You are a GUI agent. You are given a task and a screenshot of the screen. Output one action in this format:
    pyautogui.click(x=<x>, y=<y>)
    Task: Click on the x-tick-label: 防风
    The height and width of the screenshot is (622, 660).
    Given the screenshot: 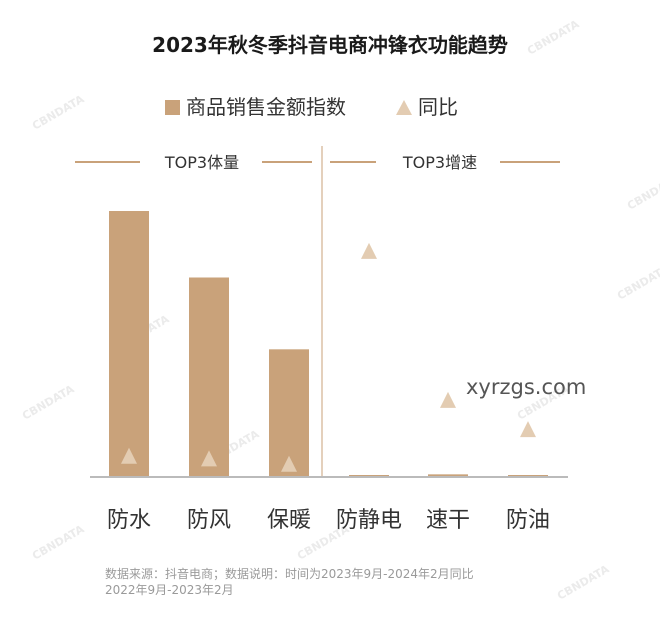 What is the action you would take?
    pyautogui.click(x=209, y=520)
    